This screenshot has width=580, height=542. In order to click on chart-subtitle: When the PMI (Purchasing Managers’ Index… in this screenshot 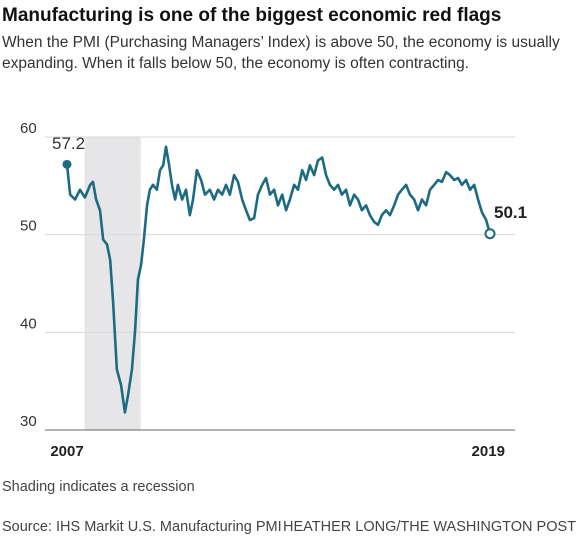, I will do `click(281, 53)`.